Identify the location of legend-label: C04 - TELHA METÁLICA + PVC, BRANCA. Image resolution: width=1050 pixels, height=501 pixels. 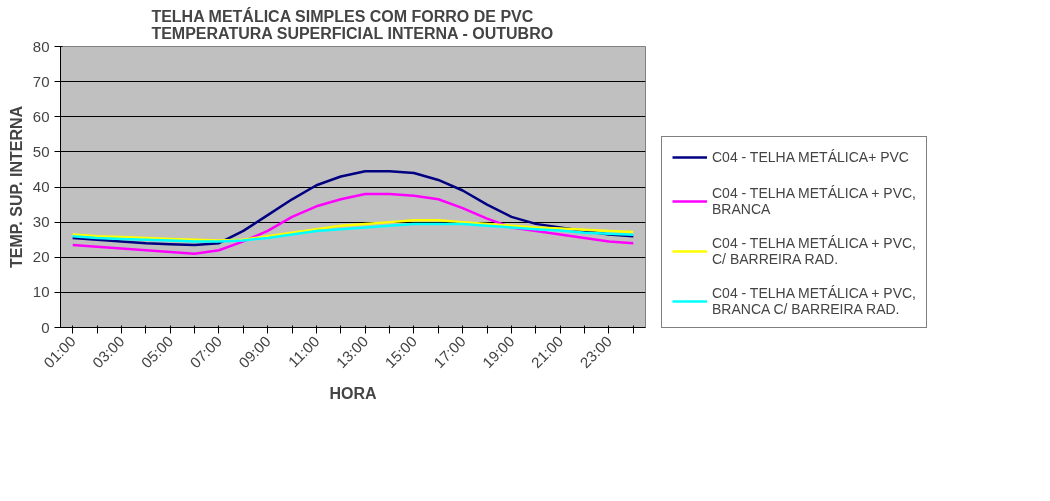
(814, 200).